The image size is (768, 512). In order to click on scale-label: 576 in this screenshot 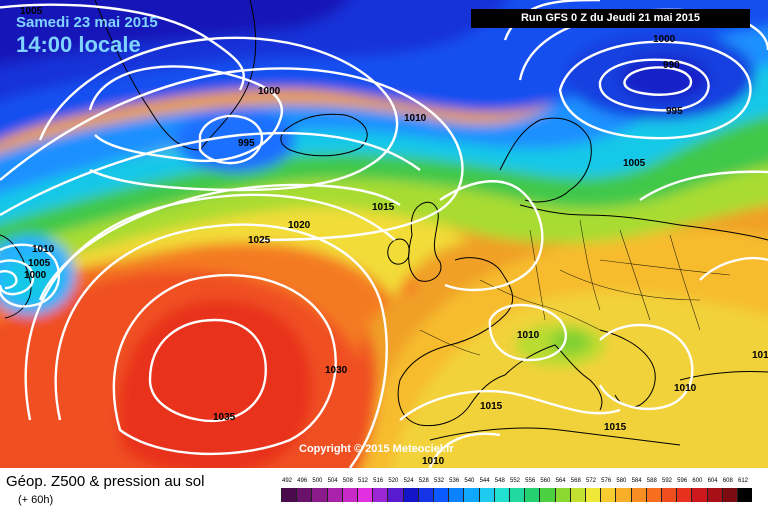, I will do `click(606, 481)`.